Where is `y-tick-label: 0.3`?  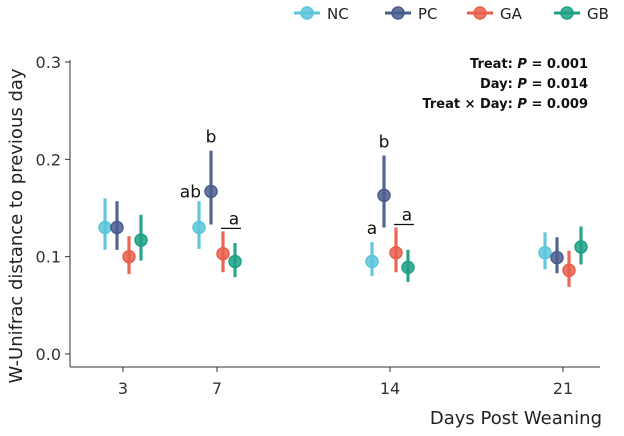 y-tick-label: 0.3 is located at coordinates (48, 62).